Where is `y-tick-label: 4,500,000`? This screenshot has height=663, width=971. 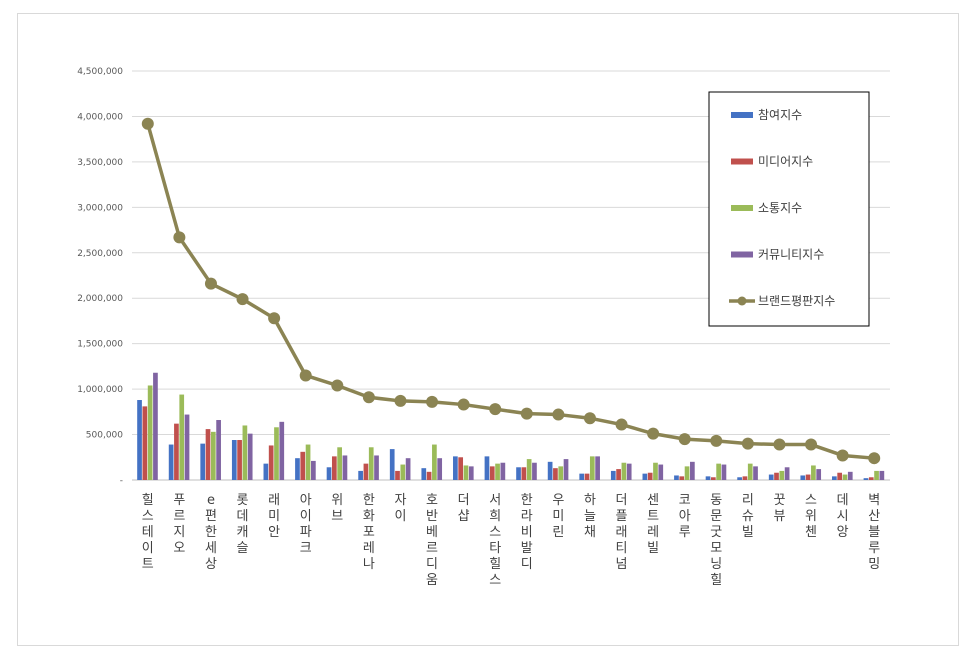
y-tick-label: 4,500,000 is located at coordinates (100, 72).